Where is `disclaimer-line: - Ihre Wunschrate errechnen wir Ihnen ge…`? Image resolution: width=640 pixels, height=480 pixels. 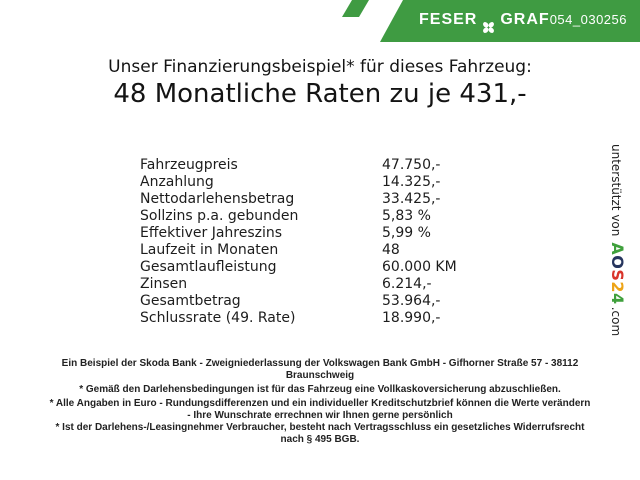 disclaimer-line: - Ihre Wunschrate errechnen wir Ihnen ge… is located at coordinates (320, 415).